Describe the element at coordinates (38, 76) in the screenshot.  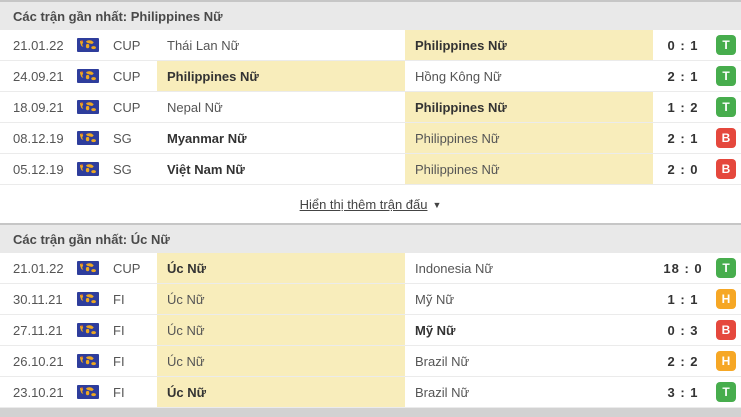
I see `match-date: 24.09.21` at that location.